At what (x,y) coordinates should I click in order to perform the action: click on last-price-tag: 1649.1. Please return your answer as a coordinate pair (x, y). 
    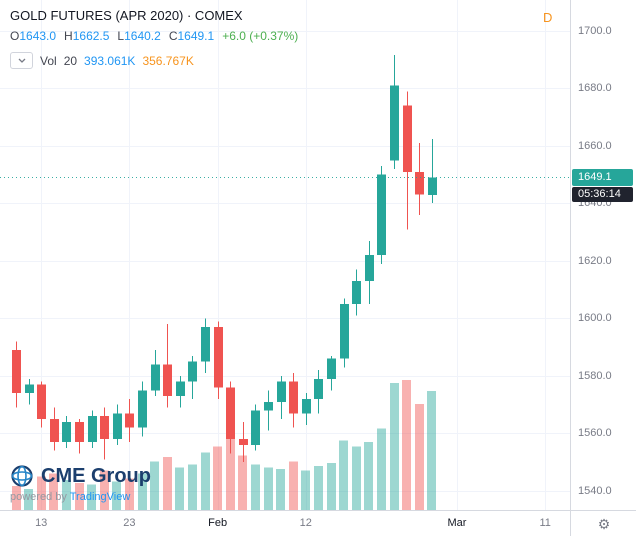
    Looking at the image, I should click on (602, 177).